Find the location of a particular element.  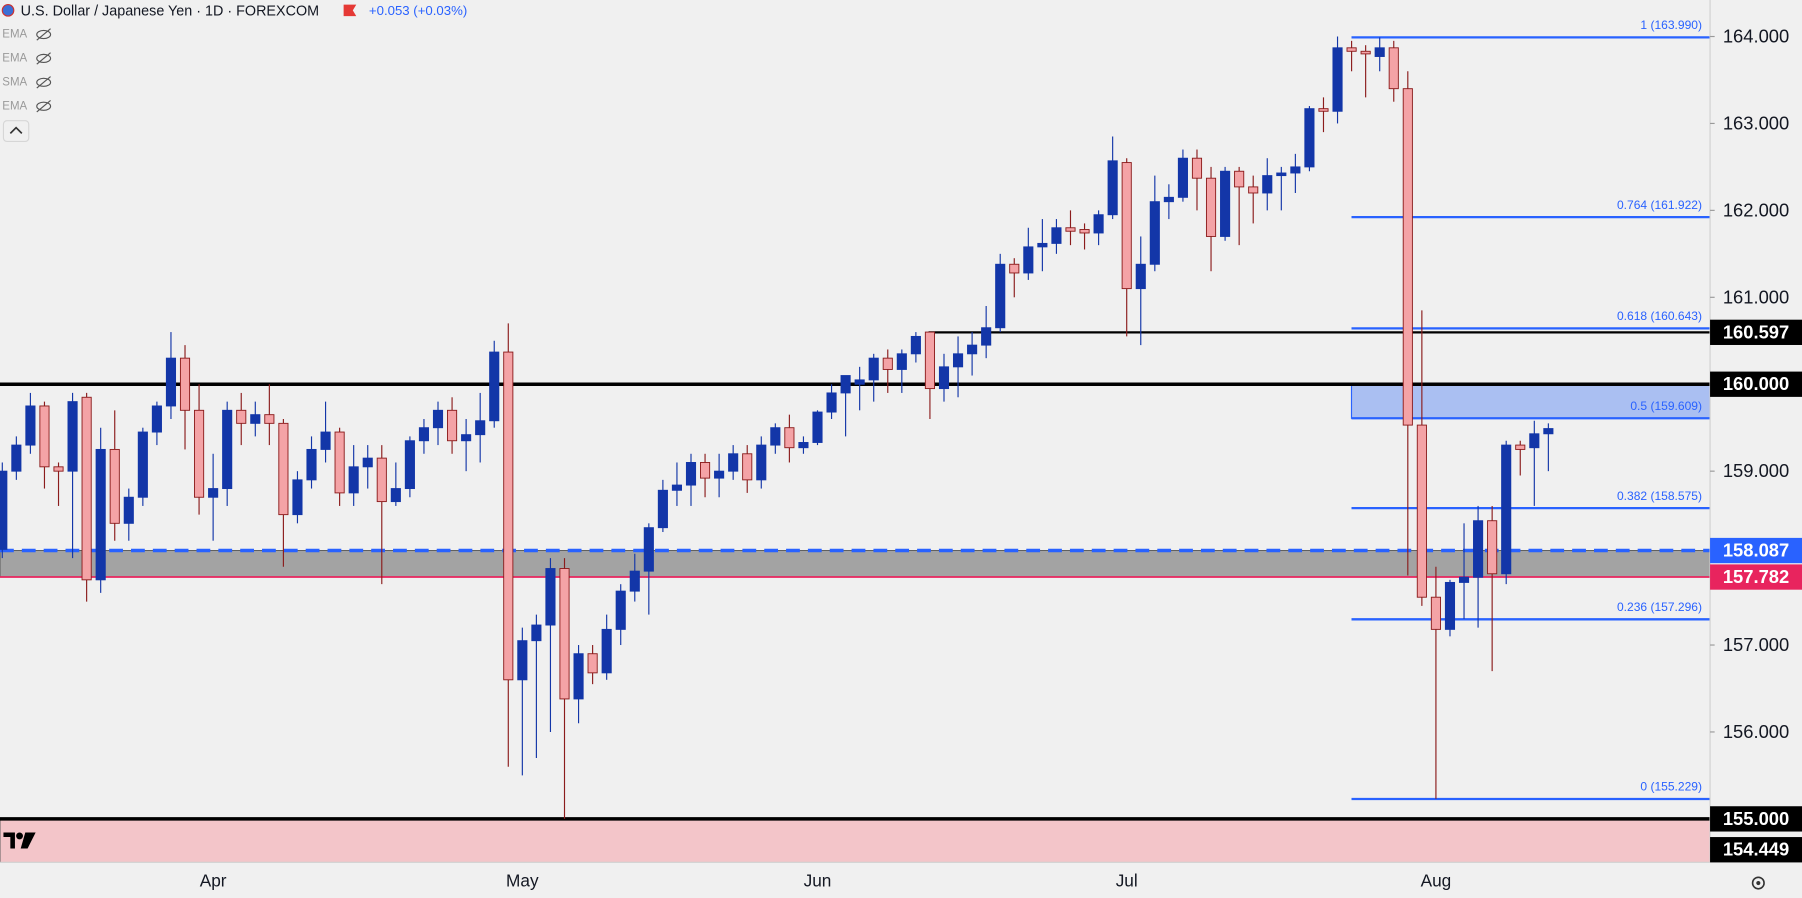

zone is located at coordinates (855, 840).